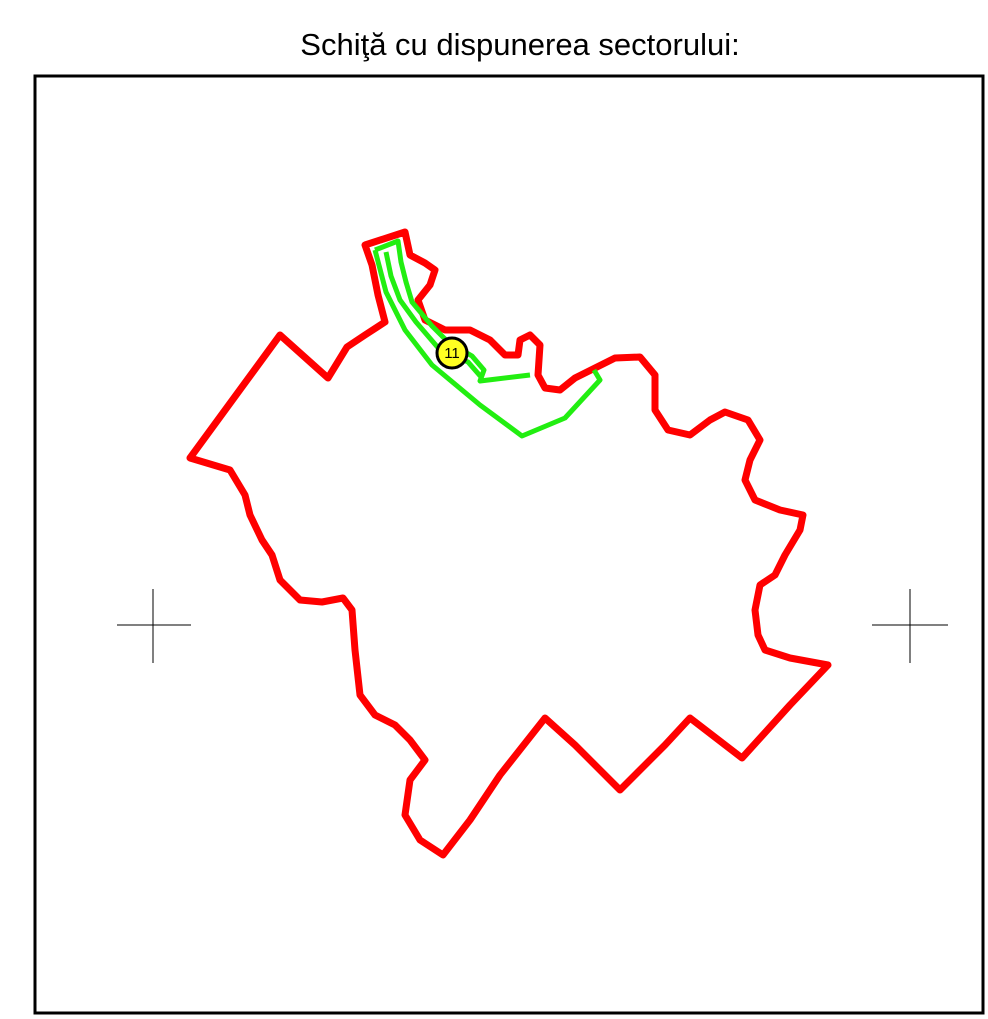  I want to click on sector, so click(487, 338).